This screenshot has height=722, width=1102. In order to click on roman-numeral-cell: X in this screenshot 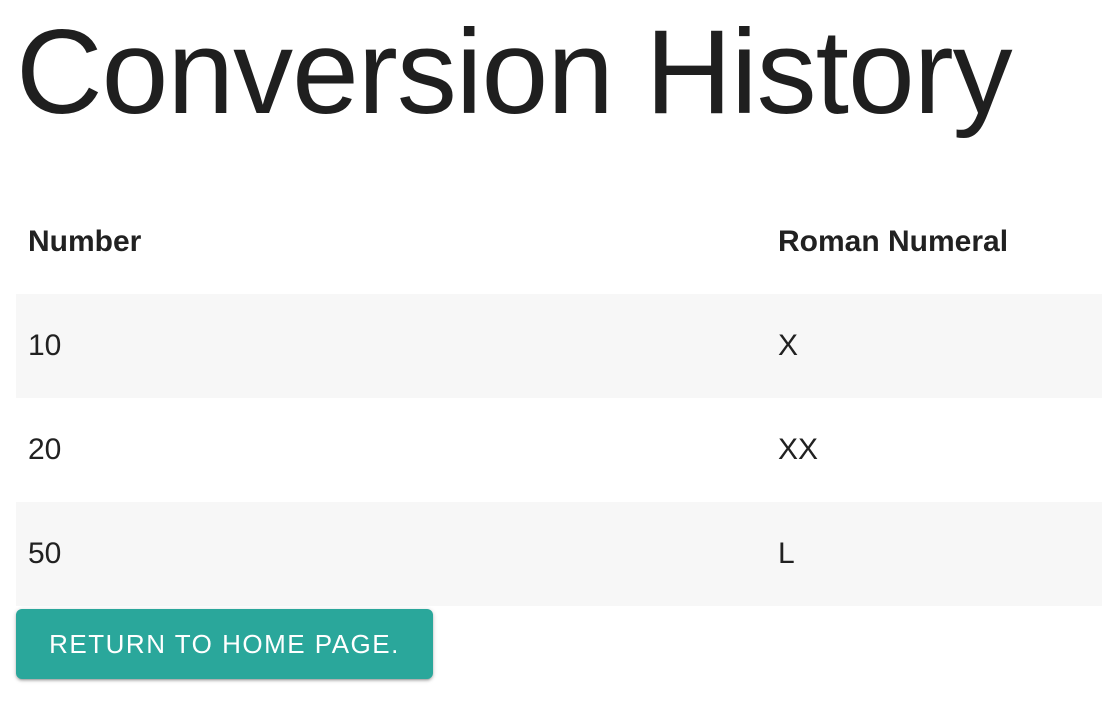, I will do `click(788, 345)`.